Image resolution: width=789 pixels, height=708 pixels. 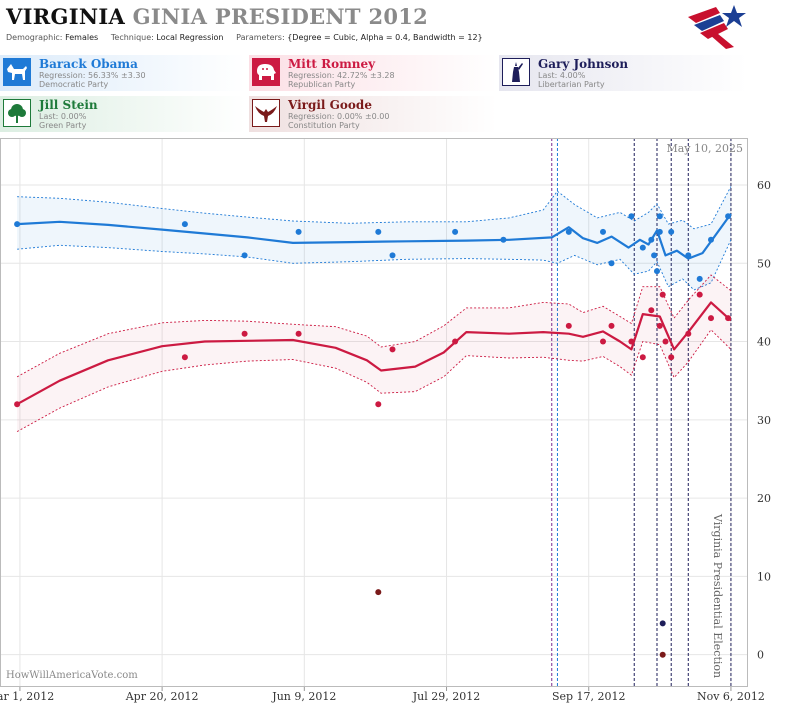 I want to click on page-title: VIRGINIA GINIA PRESIDENT 2012, so click(x=217, y=16).